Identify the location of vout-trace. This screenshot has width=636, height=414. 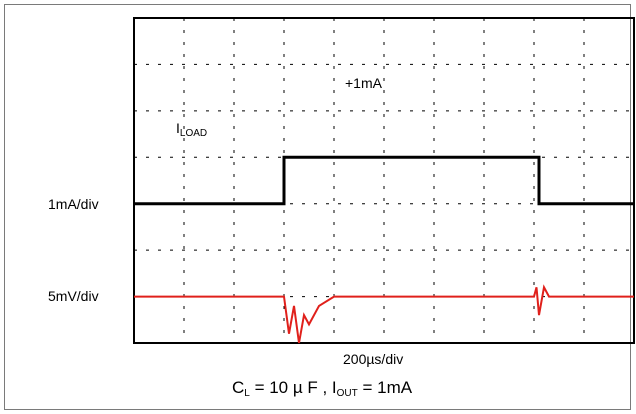
(384, 314).